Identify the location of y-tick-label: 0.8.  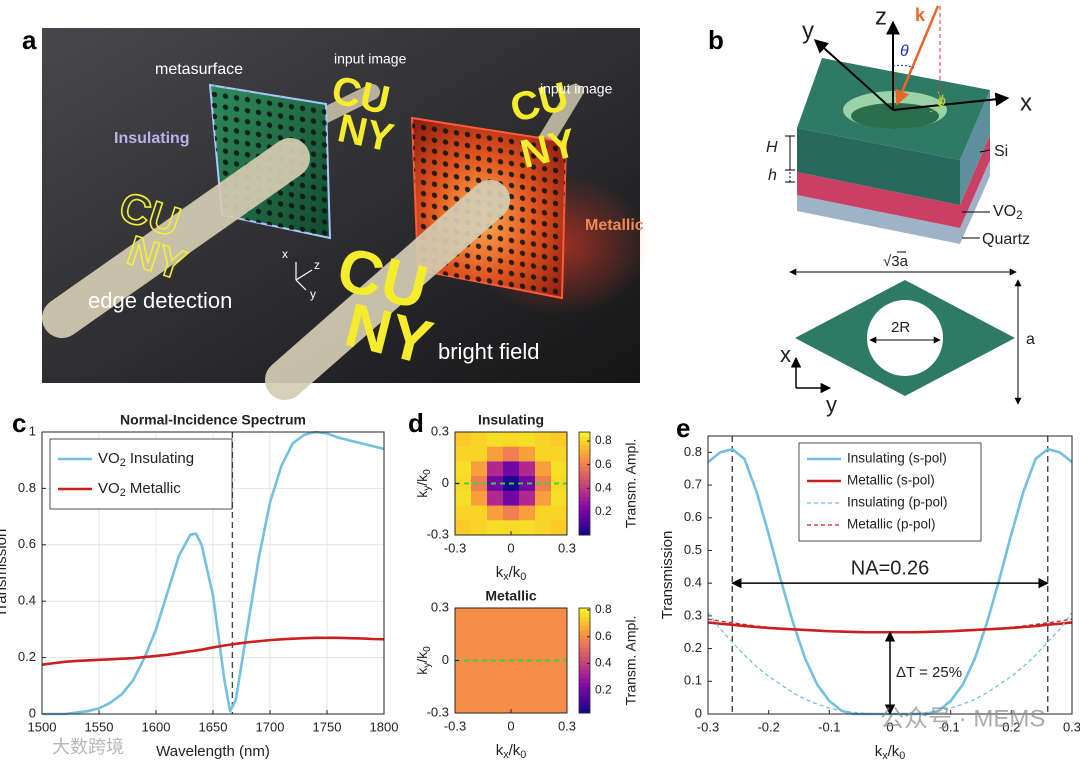
(27, 487).